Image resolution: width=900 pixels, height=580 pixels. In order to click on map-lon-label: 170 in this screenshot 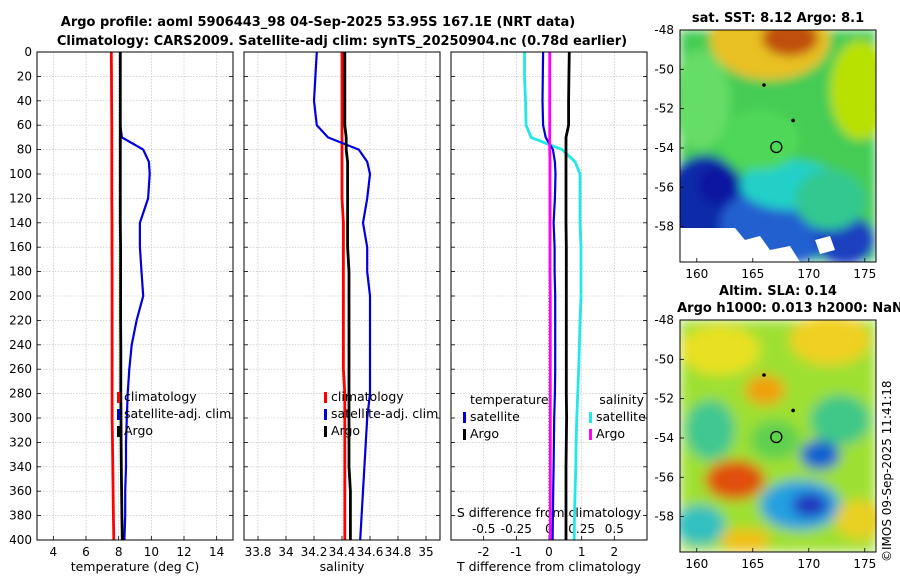, I will do `click(808, 274)`.